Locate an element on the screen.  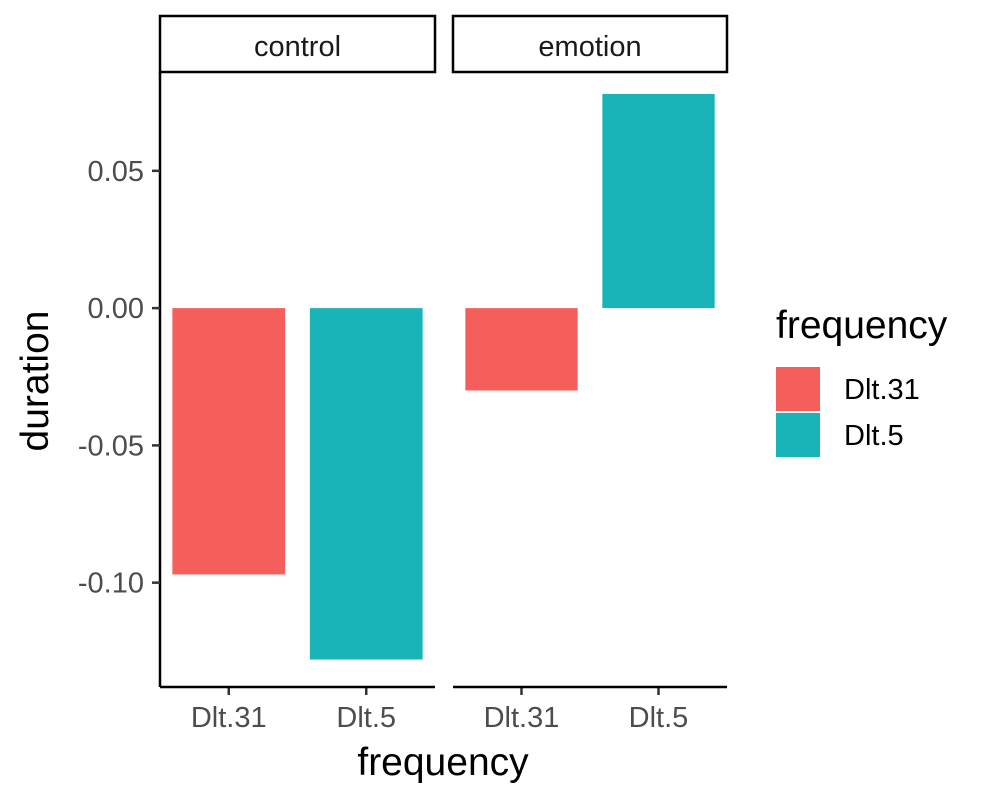
legend-key-Dlt.31 is located at coordinates (798, 389).